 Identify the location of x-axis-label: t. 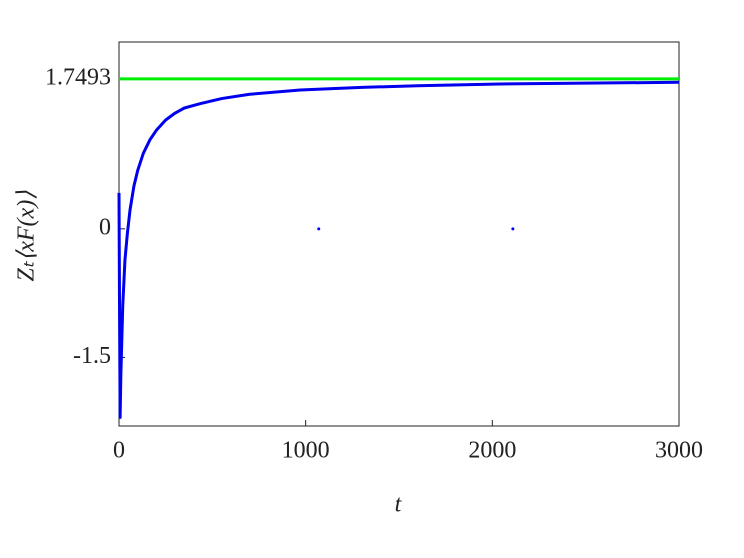
(399, 505).